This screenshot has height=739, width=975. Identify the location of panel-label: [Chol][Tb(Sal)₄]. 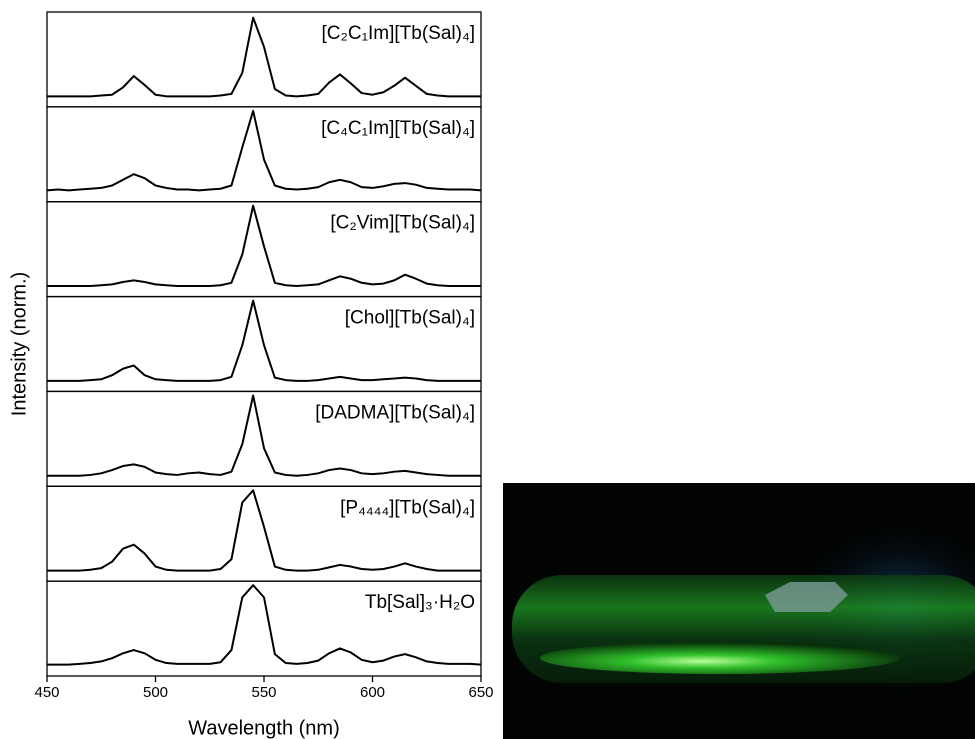
(410, 318).